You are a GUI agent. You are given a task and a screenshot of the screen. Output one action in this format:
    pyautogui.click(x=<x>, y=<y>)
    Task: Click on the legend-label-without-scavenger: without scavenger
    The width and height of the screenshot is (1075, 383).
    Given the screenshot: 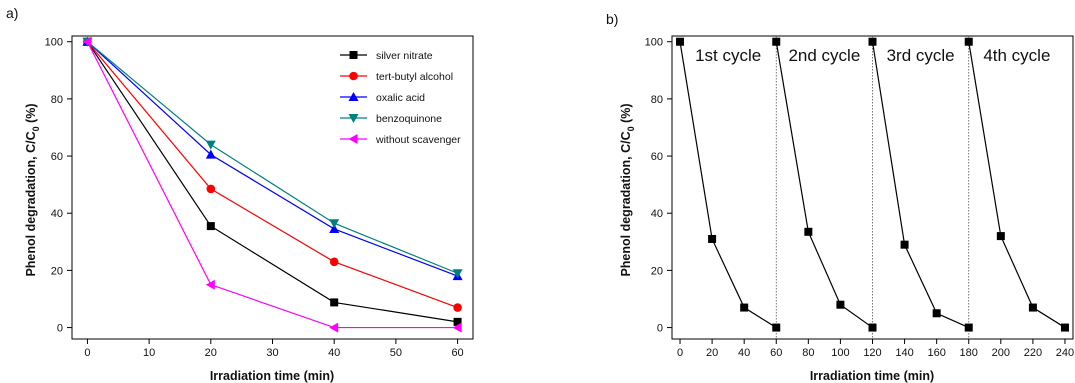 What is the action you would take?
    pyautogui.click(x=418, y=140)
    